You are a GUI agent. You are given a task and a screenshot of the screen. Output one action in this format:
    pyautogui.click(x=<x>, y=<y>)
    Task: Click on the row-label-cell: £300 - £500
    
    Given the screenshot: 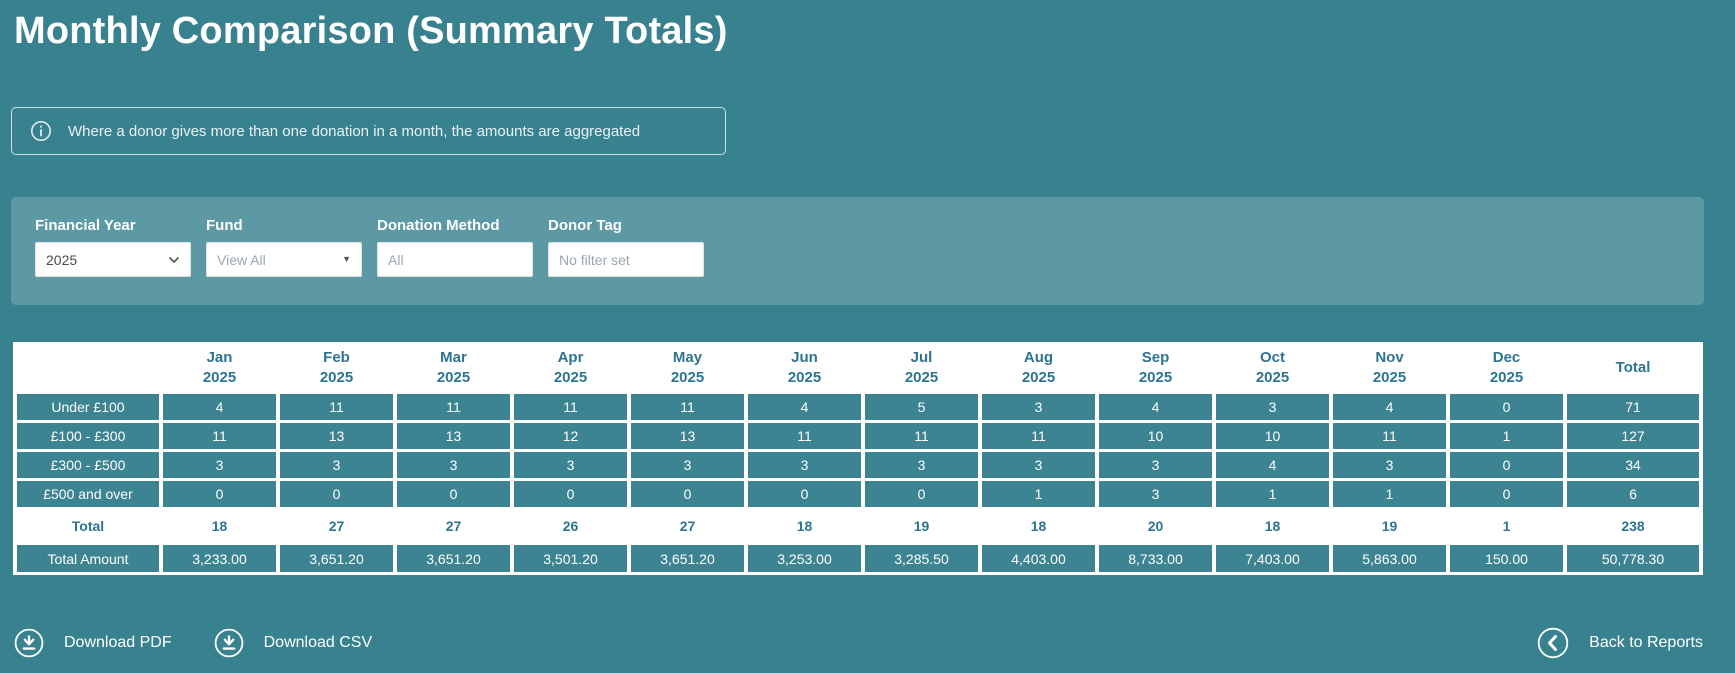 What is the action you would take?
    pyautogui.click(x=88, y=465)
    